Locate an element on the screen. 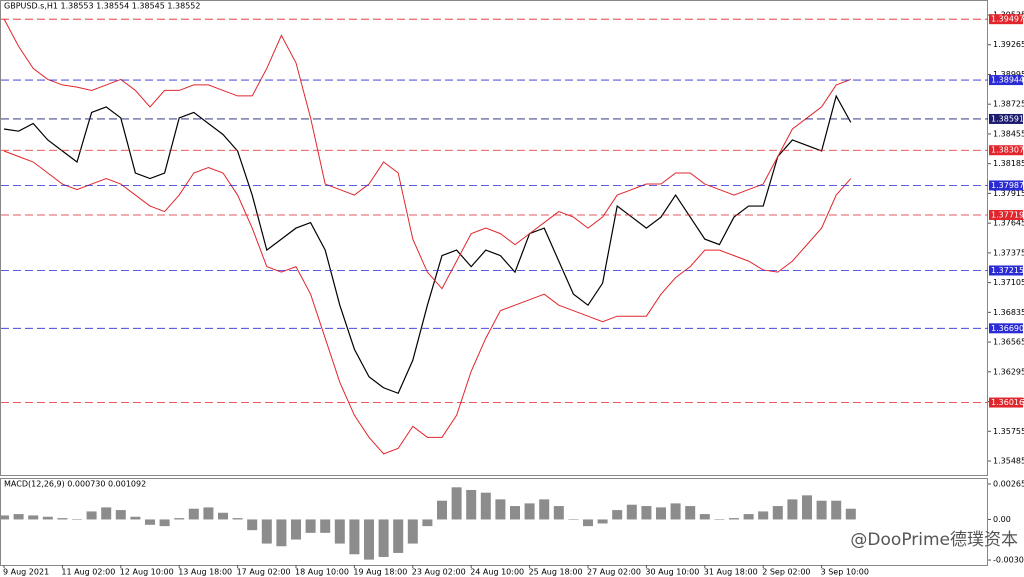 The height and width of the screenshot is (577, 1024). x-tick-label: 17 Aug 02:00 is located at coordinates (264, 572).